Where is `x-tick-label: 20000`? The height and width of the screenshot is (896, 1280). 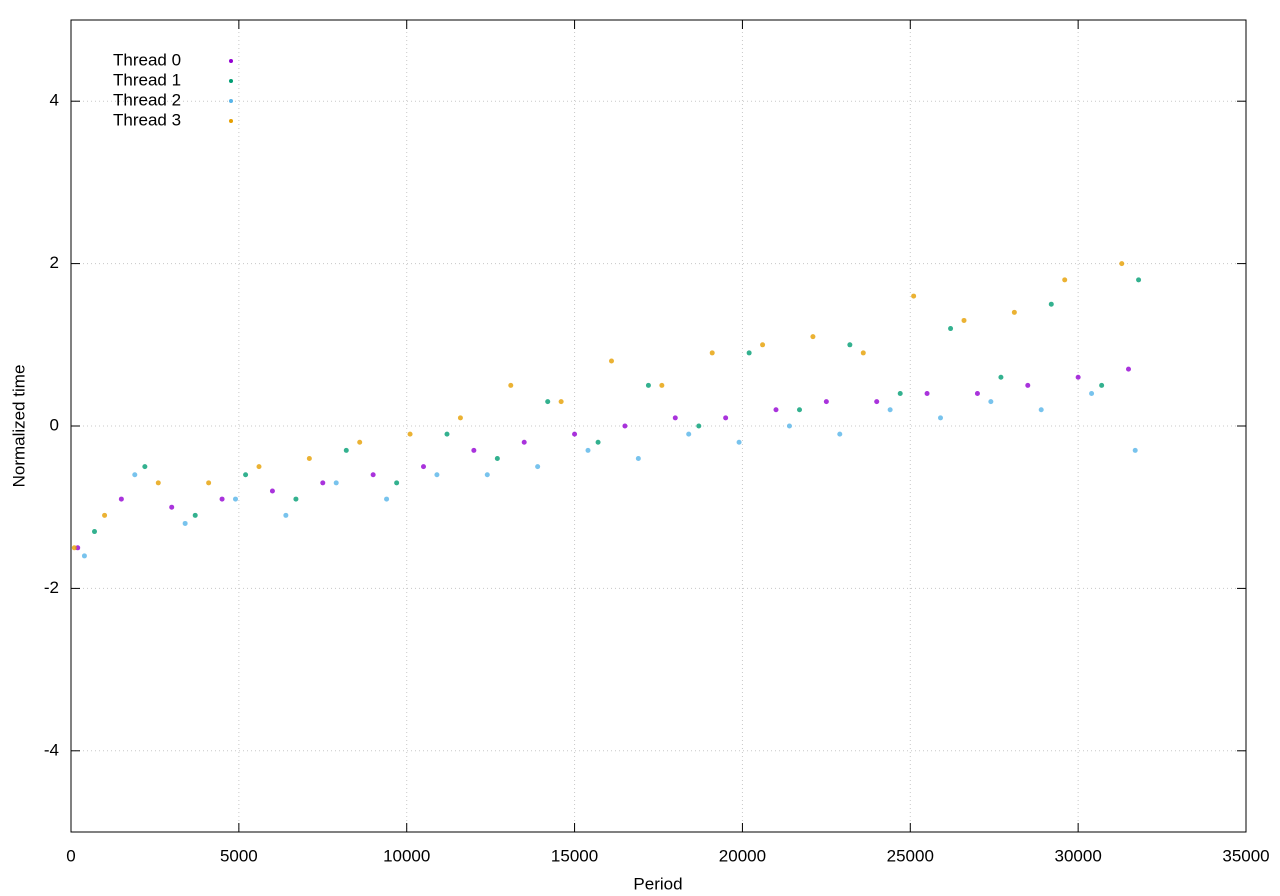 x-tick-label: 20000 is located at coordinates (742, 855).